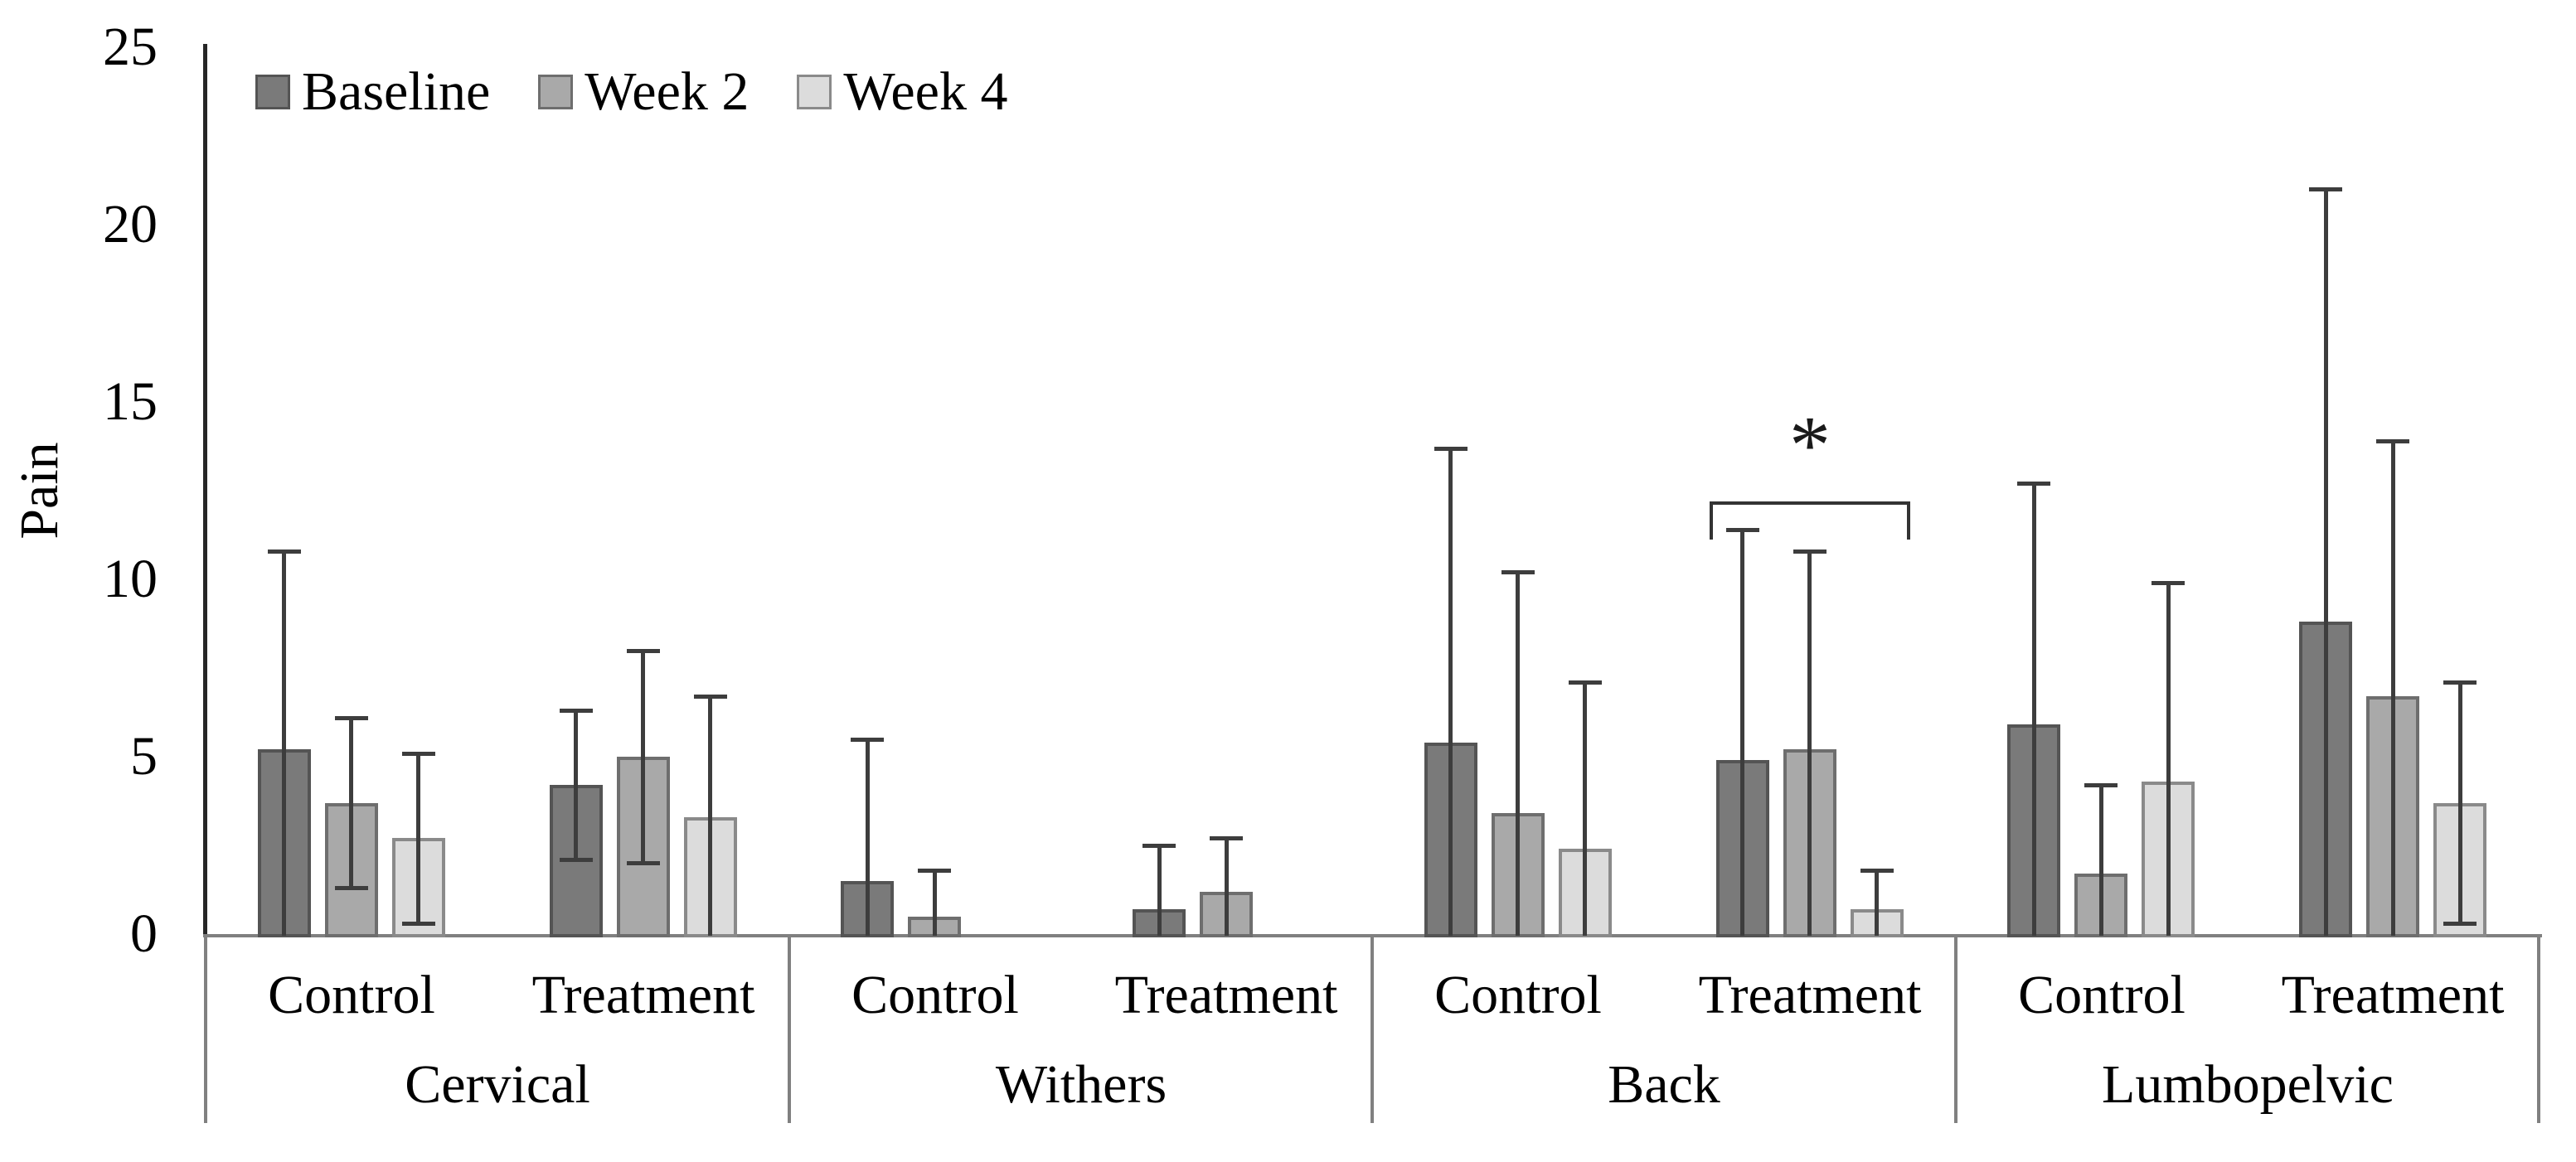 The image size is (2576, 1162). I want to click on legend-item-week2: Week 2, so click(643, 92).